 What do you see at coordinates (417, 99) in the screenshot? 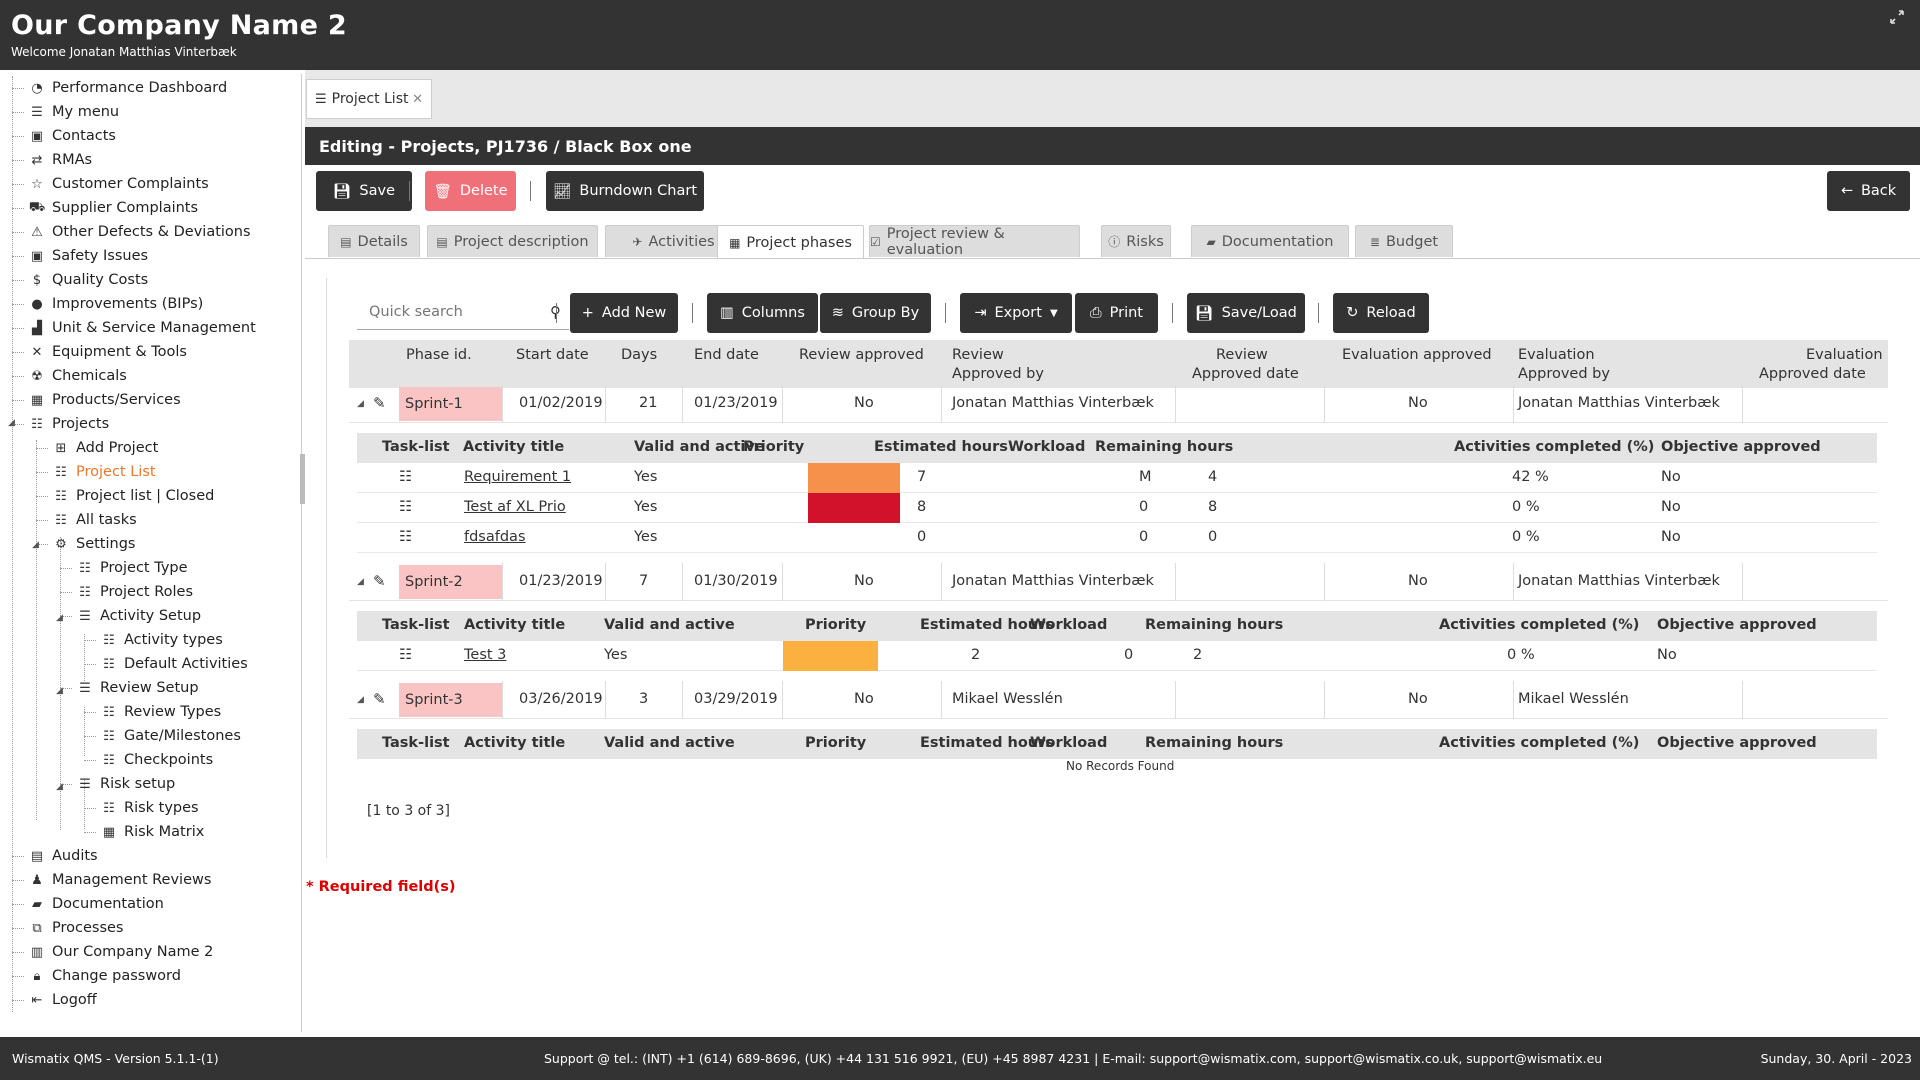
I see `close-icon: ✕` at bounding box center [417, 99].